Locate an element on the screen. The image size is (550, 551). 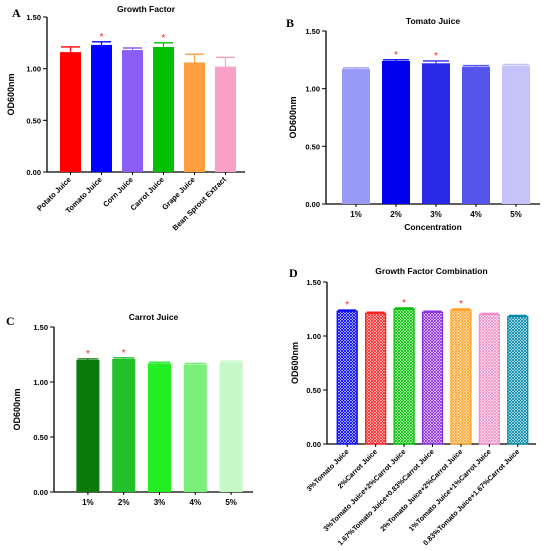
panel-letter: B is located at coordinates (290, 23).